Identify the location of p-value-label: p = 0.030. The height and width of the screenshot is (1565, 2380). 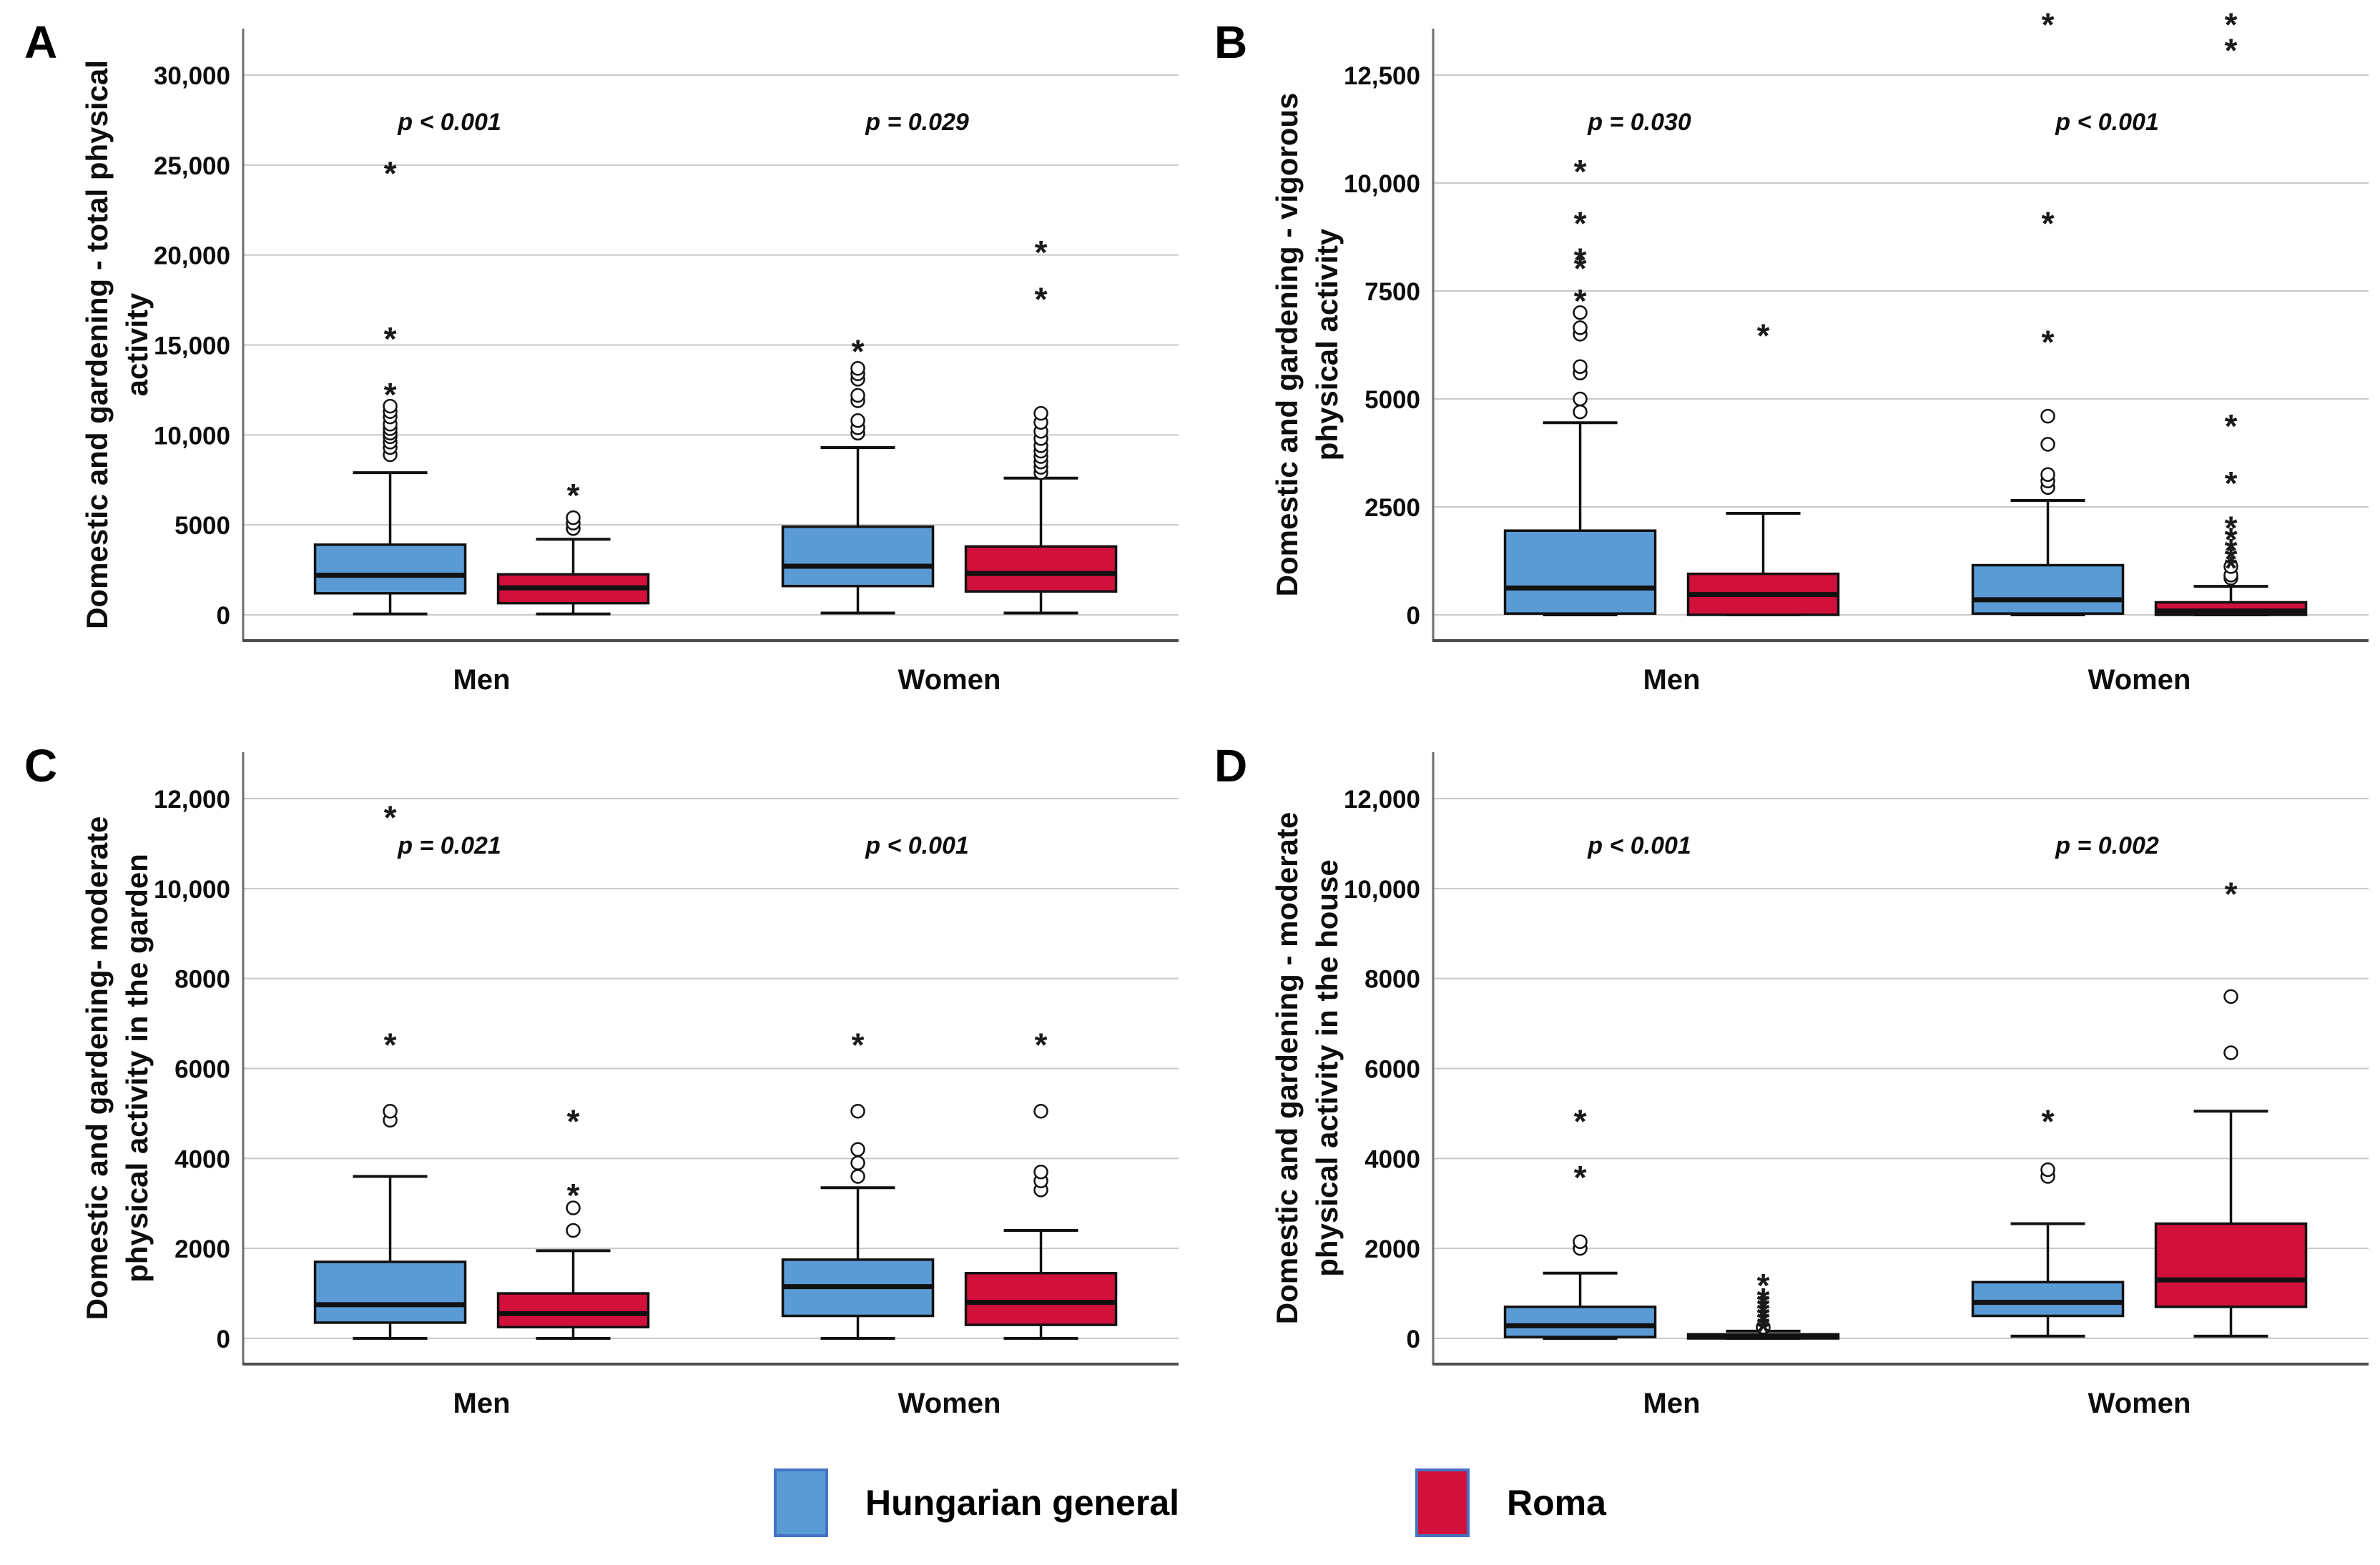
(1639, 123).